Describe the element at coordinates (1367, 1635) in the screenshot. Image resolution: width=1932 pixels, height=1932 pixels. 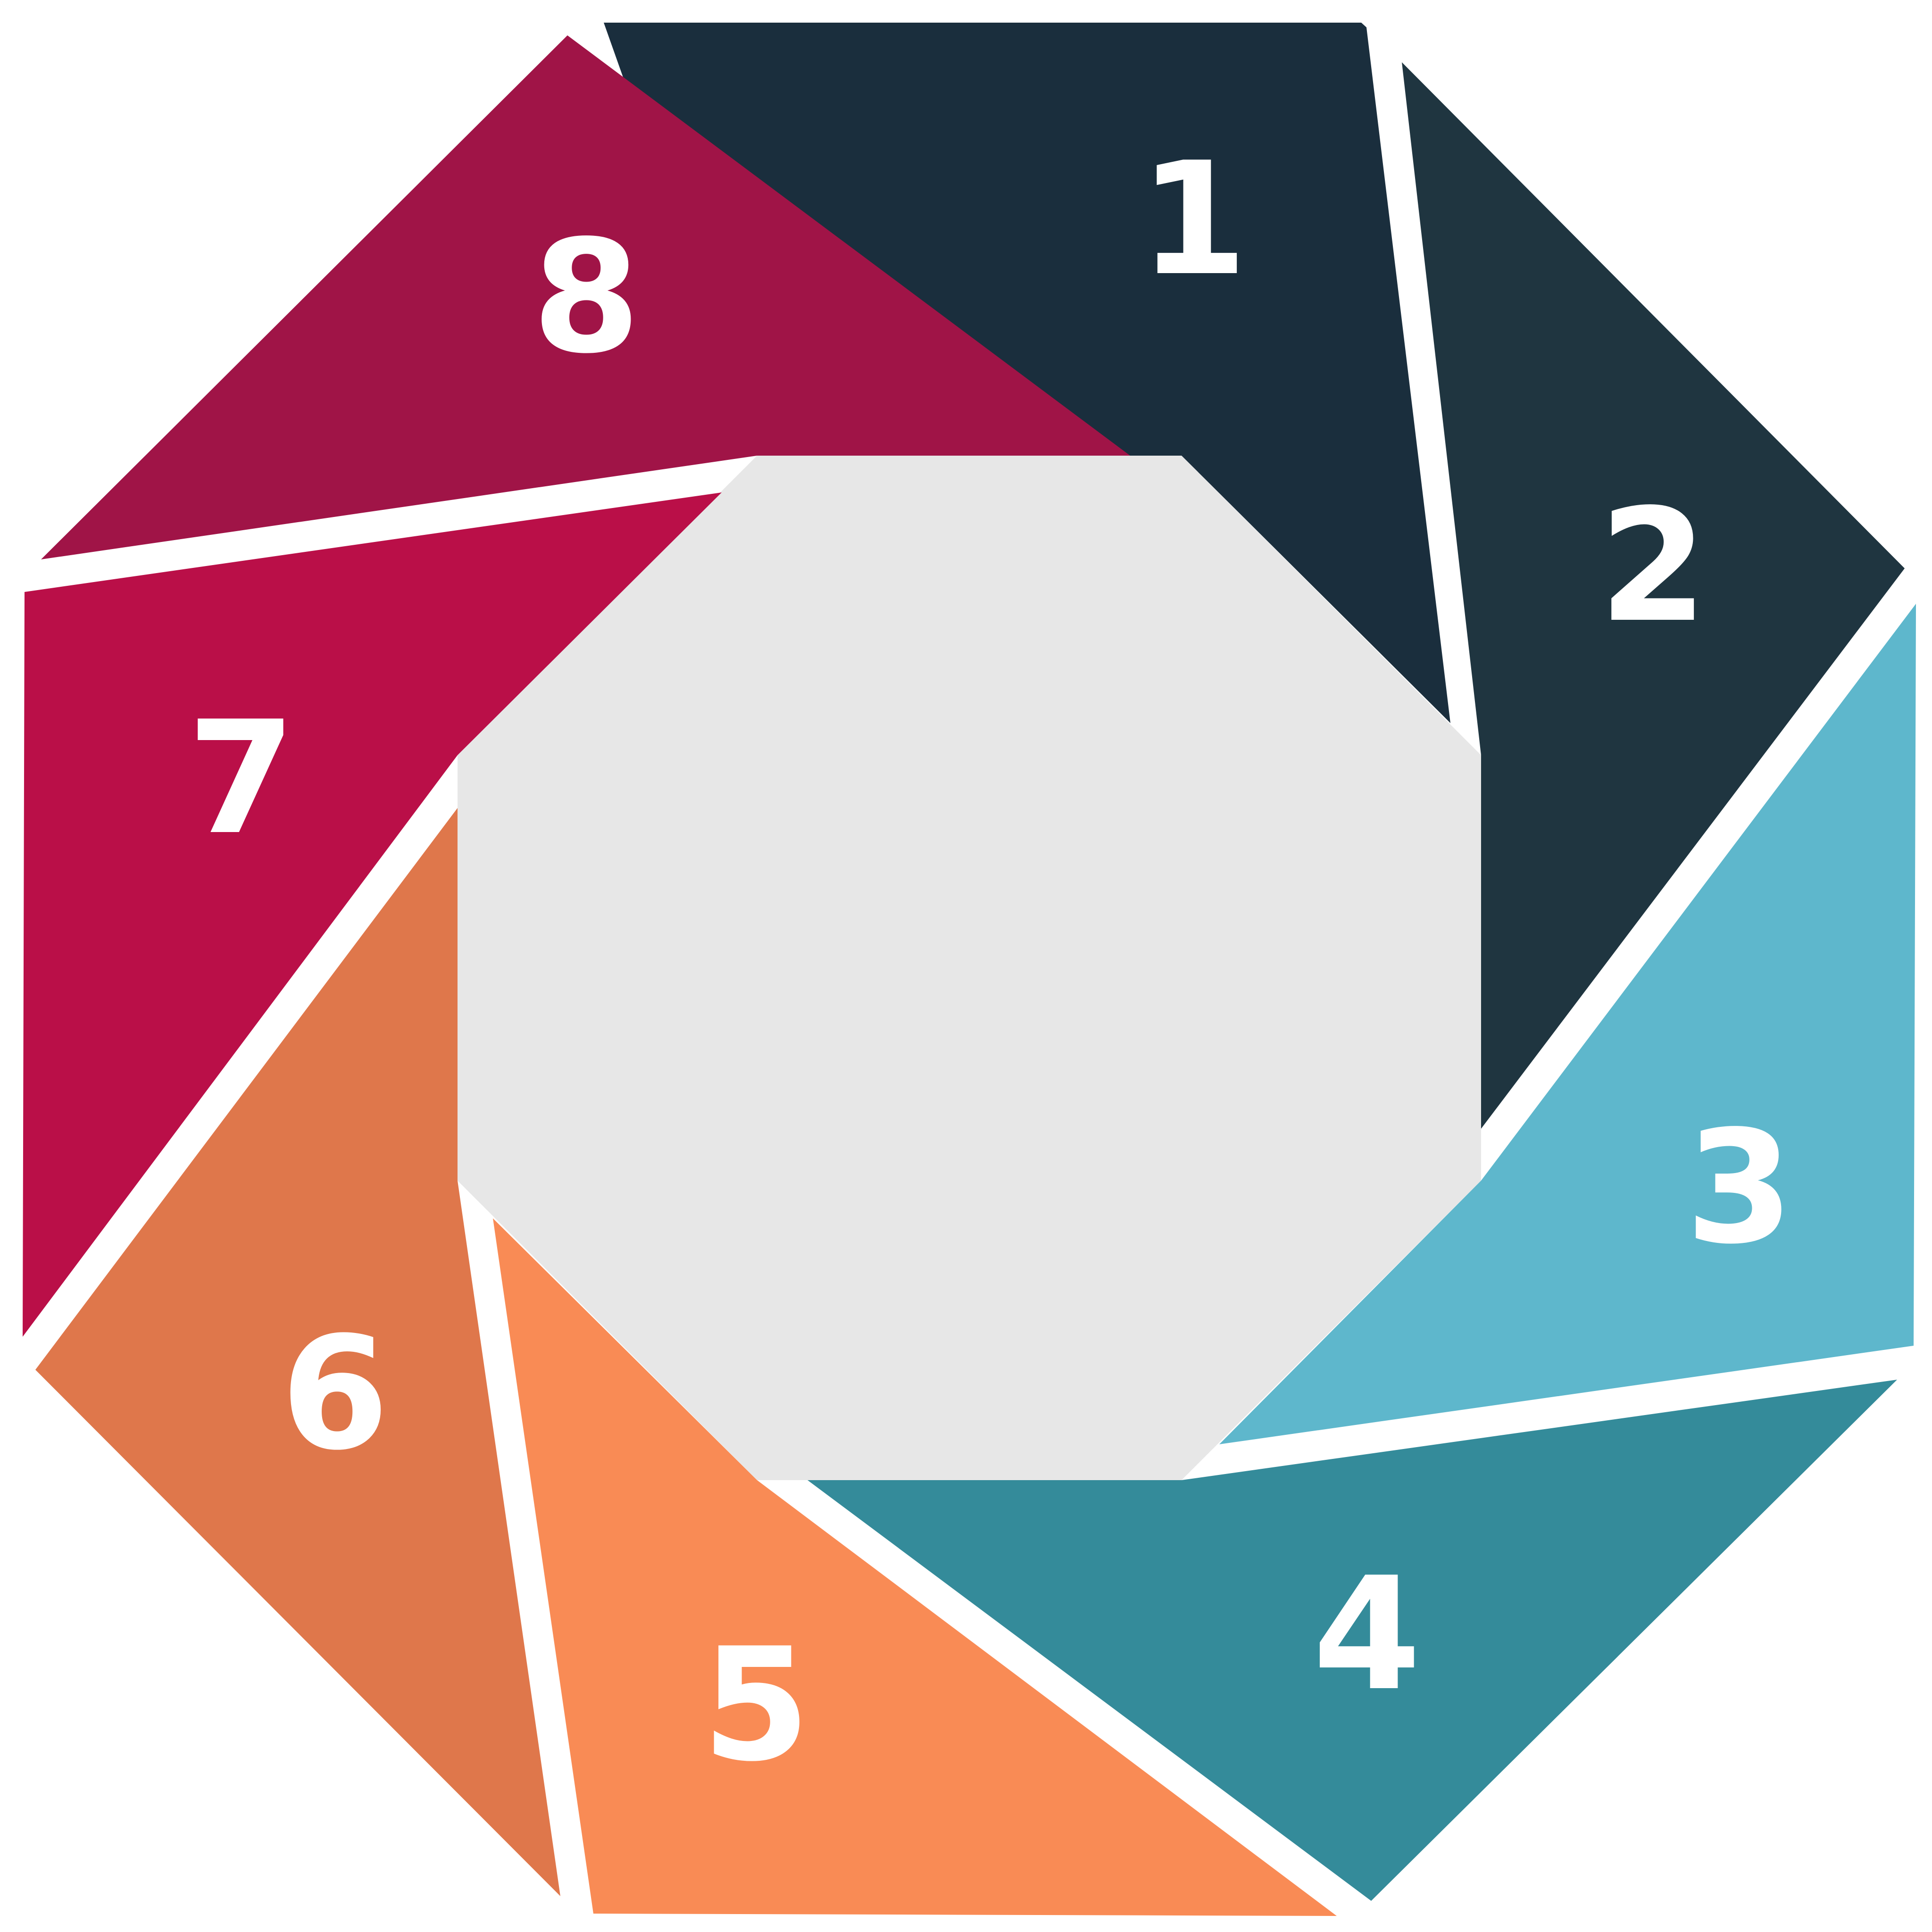
I see `segment-4-number: 4` at that location.